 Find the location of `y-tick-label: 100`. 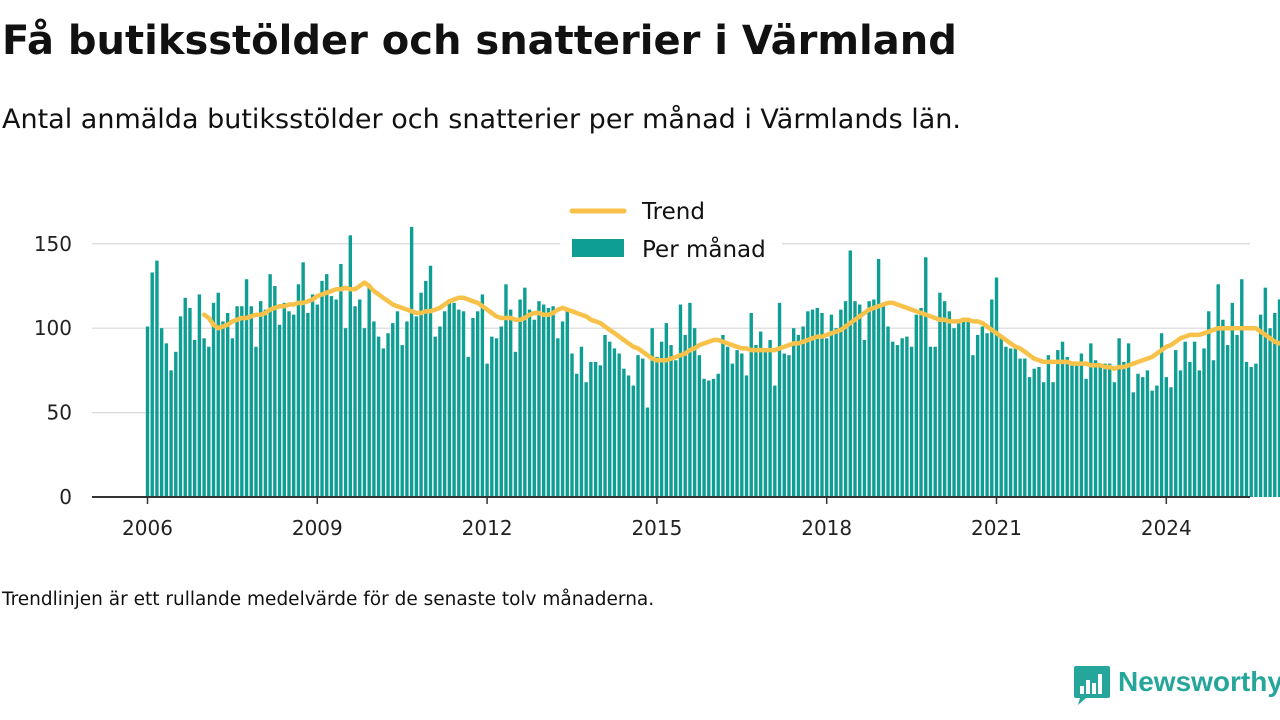

y-tick-label: 100 is located at coordinates (53, 328).